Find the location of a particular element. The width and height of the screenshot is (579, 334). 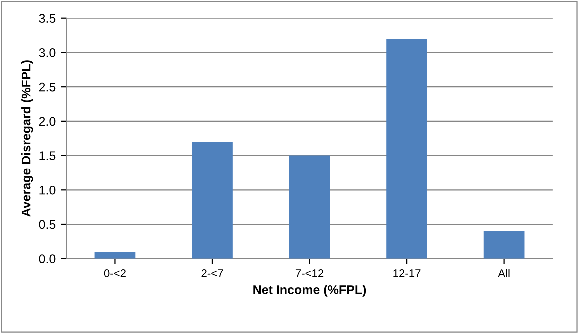

y-tick-label: 3.5 is located at coordinates (47, 19).